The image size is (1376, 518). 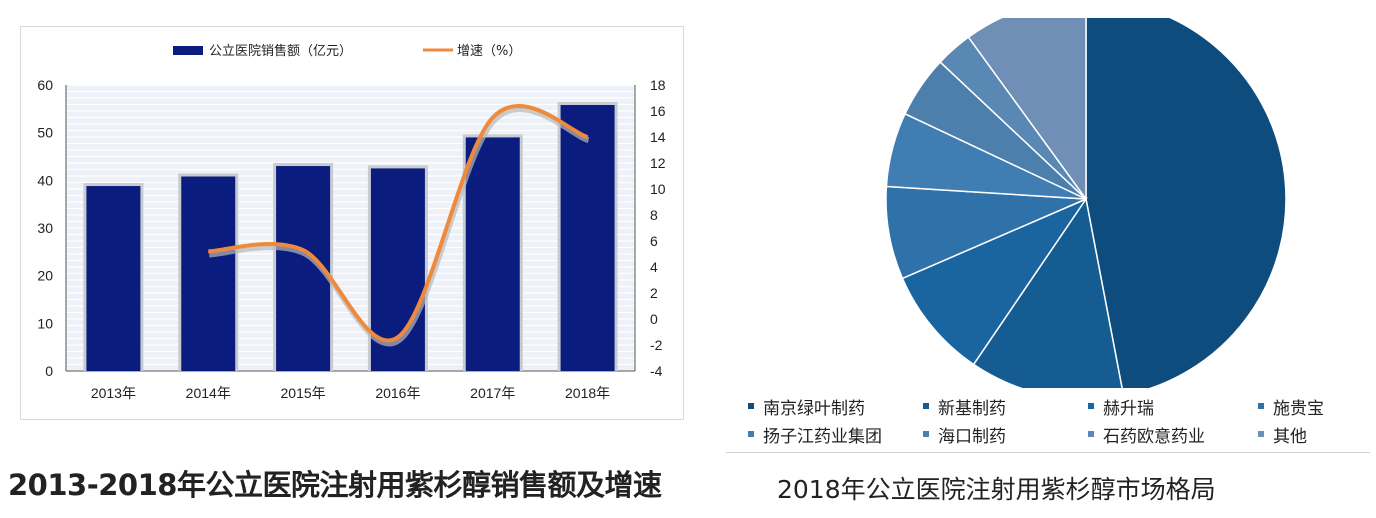 I want to click on left-axis-ticks: 0 10 20 30 40 50 60, so click(x=45, y=228).